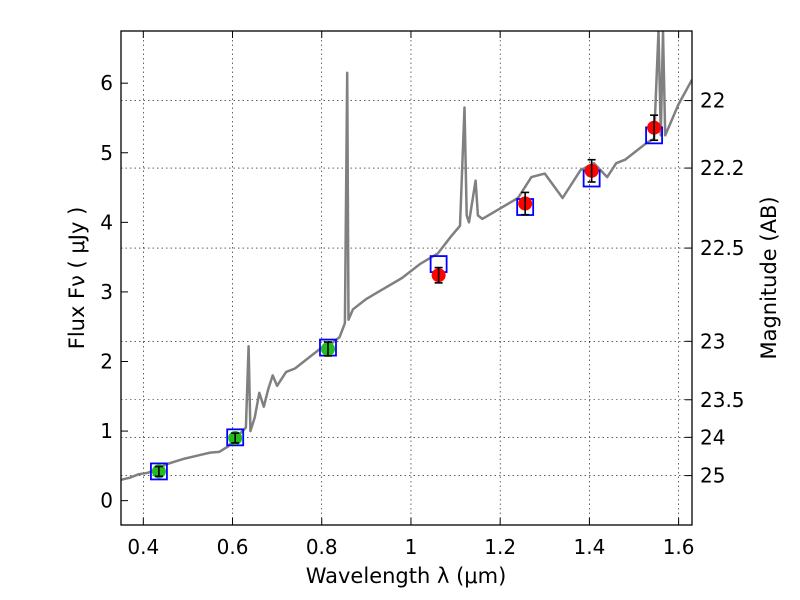  I want to click on x-tick-label: 1.4, so click(589, 547).